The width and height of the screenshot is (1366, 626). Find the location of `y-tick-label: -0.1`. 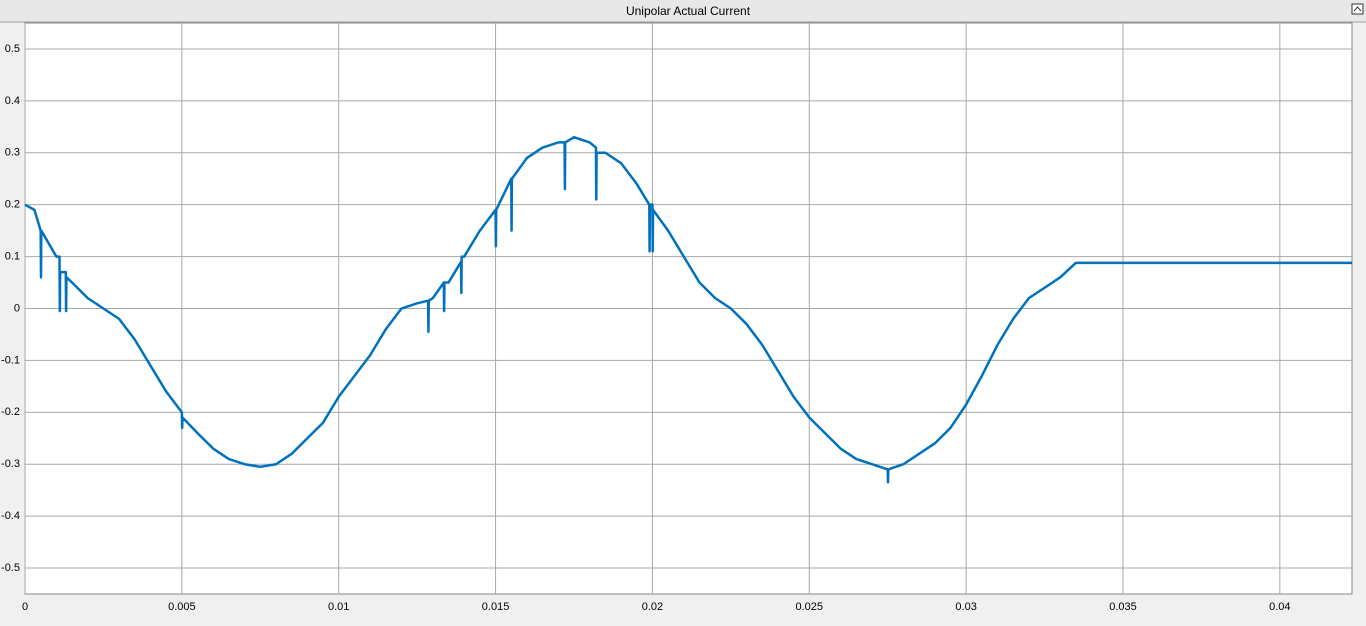

y-tick-label: -0.1 is located at coordinates (10, 360).